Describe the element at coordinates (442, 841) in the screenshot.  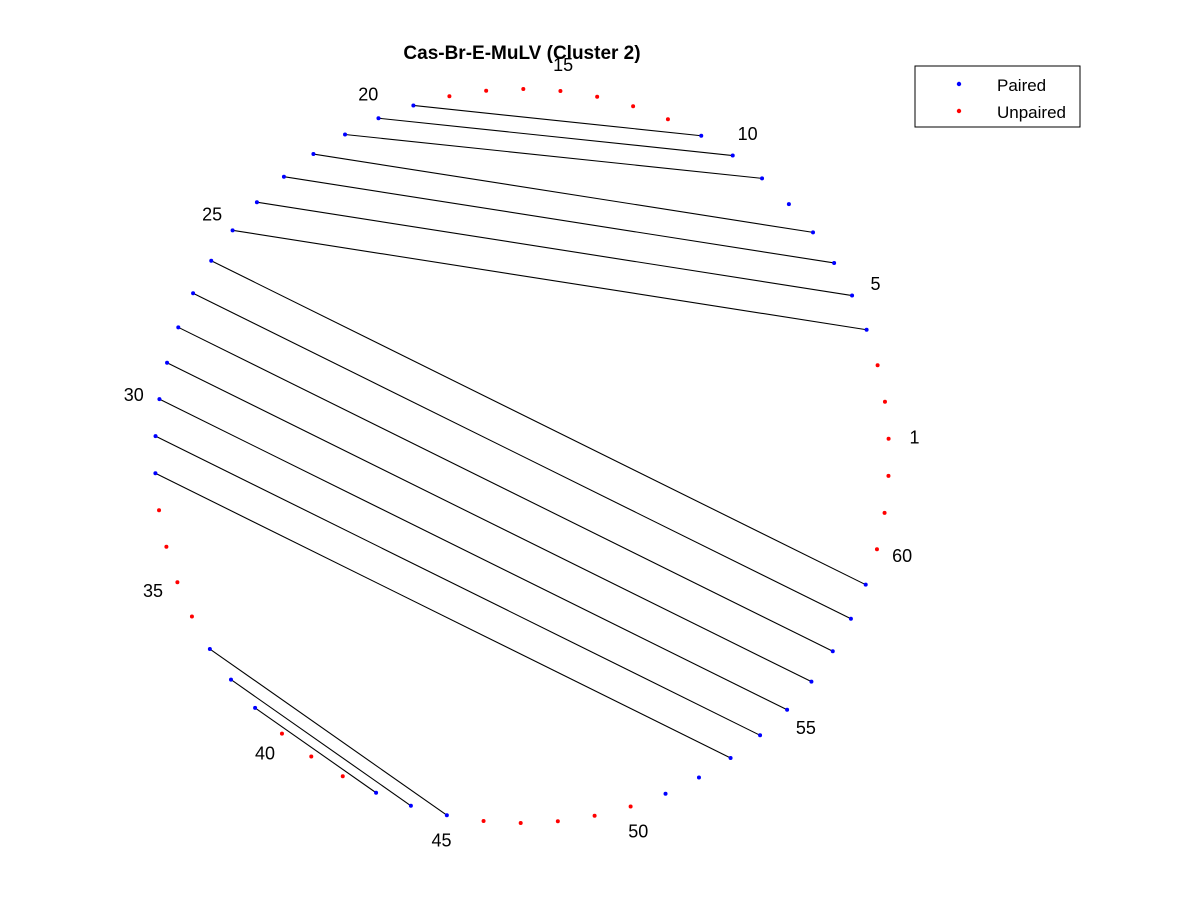
I see `position-label: 45` at that location.